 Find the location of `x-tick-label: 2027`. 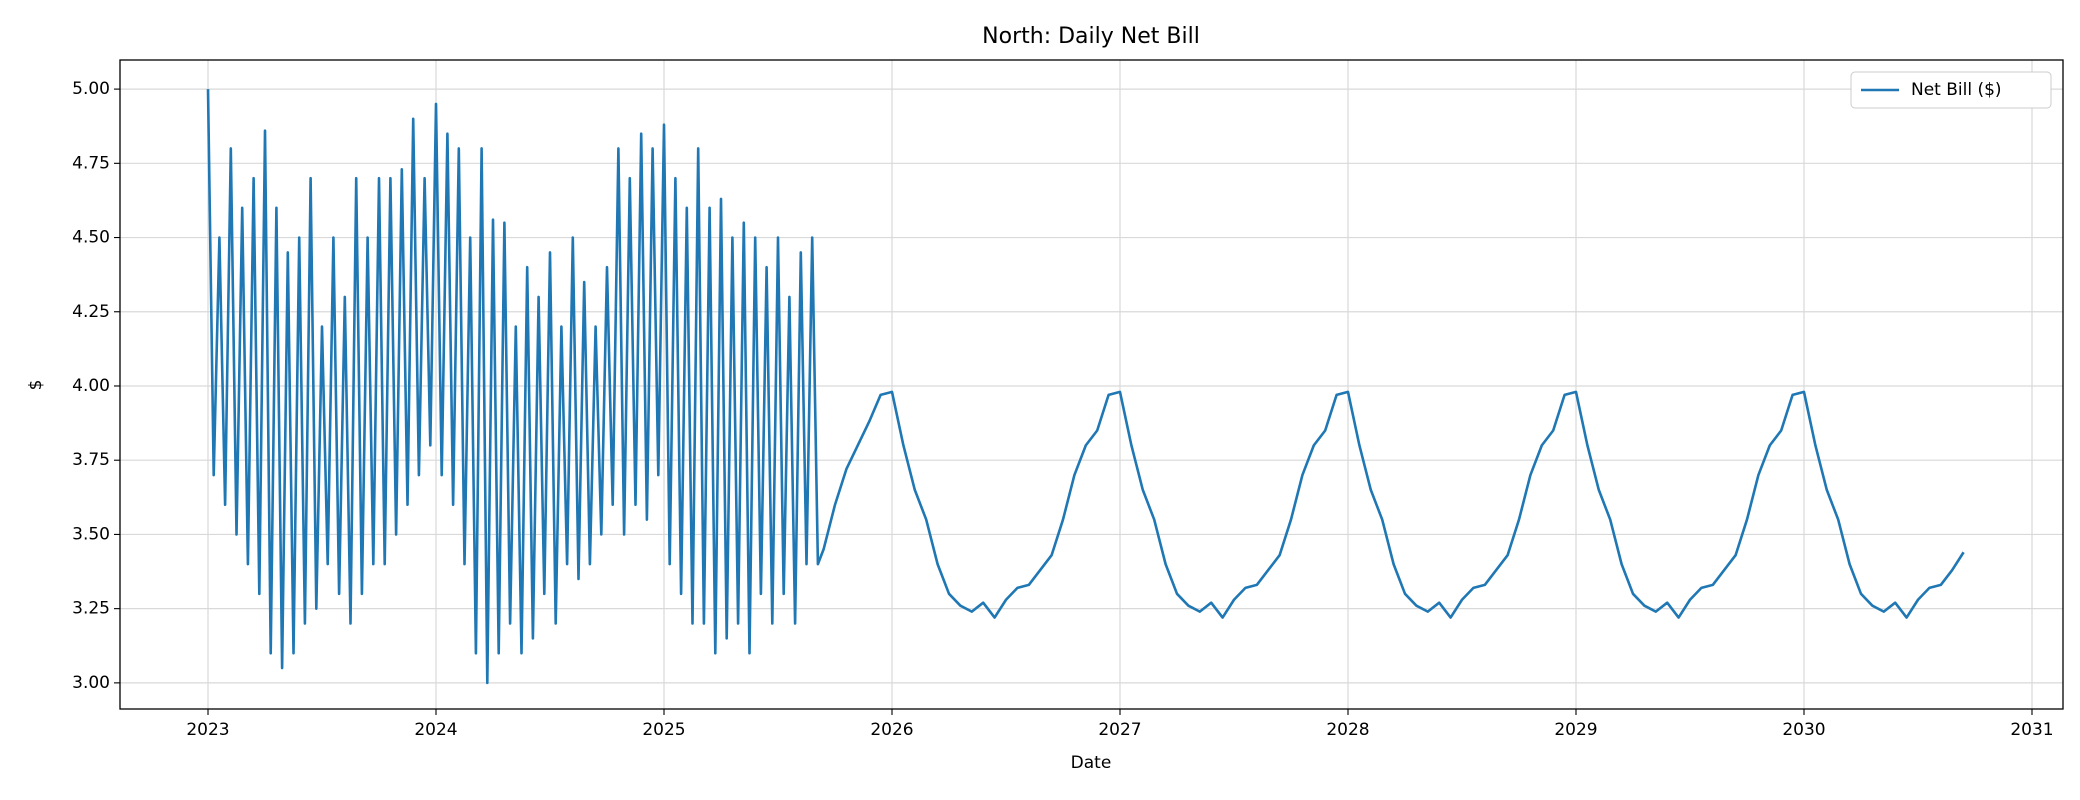

x-tick-label: 2027 is located at coordinates (1119, 730).